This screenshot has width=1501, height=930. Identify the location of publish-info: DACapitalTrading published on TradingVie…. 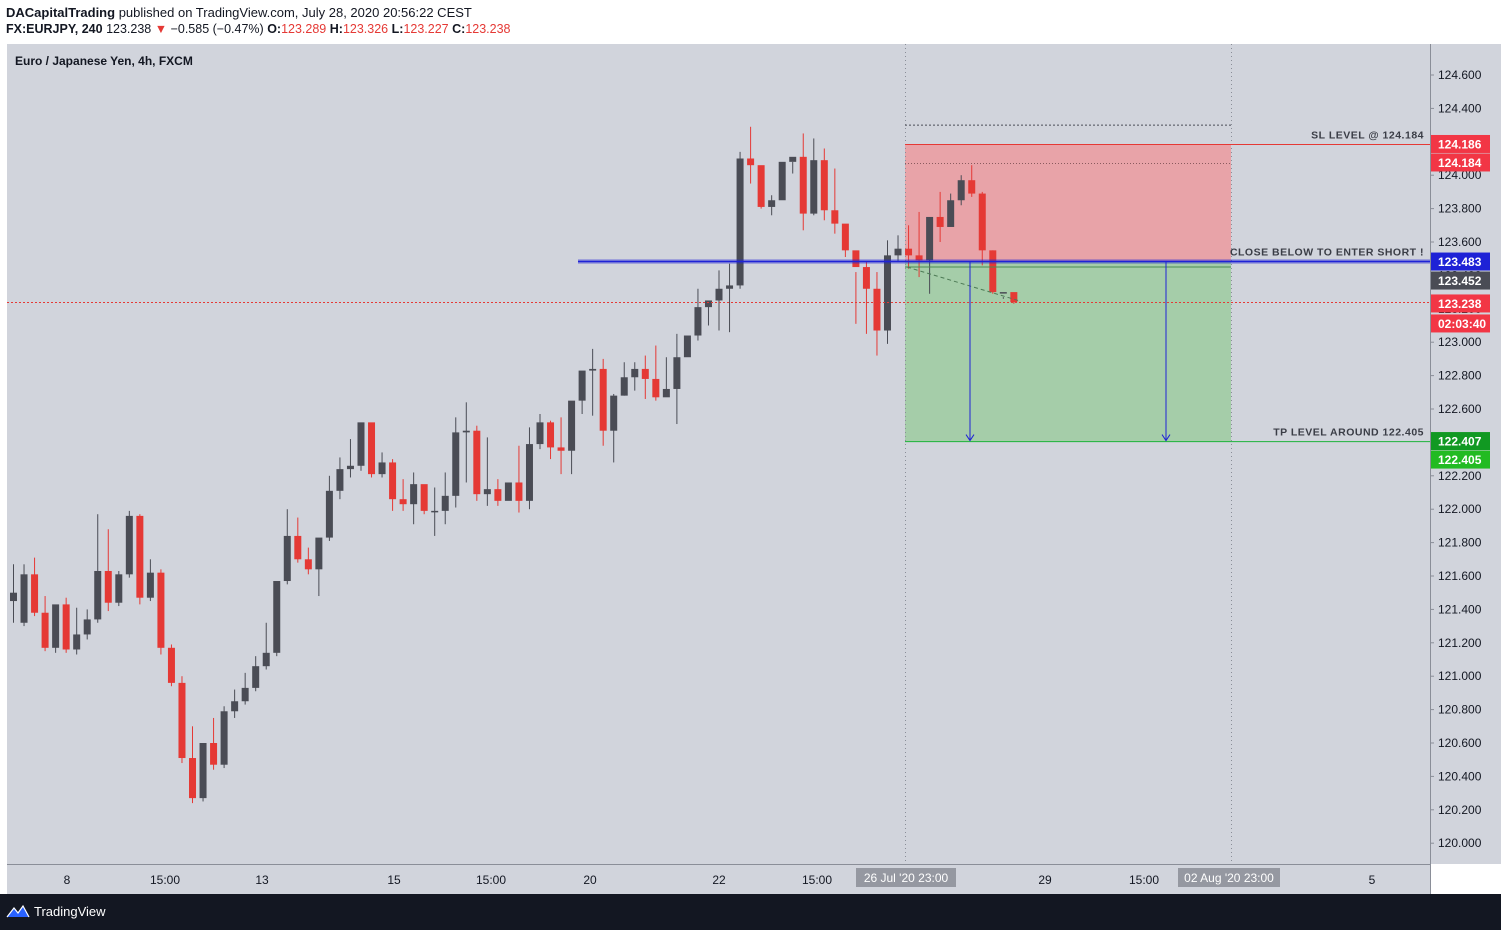
(239, 12).